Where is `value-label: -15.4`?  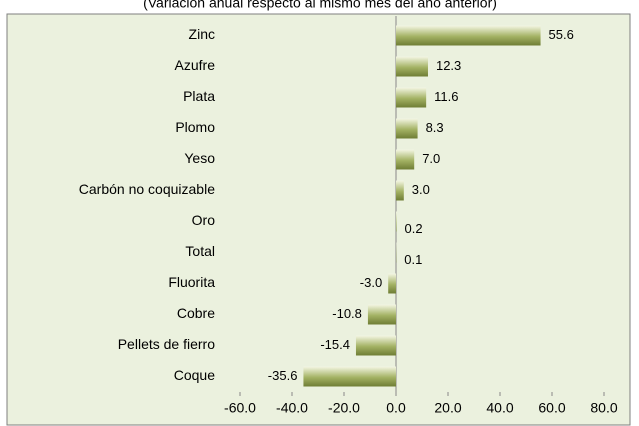
value-label: -15.4 is located at coordinates (335, 344).